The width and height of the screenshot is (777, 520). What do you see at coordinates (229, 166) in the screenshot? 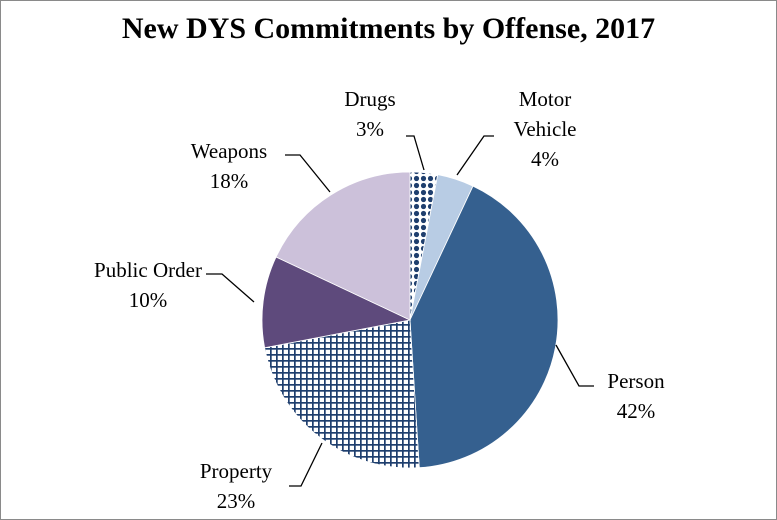
I see `slice-label-weapons: Weapons 18%` at bounding box center [229, 166].